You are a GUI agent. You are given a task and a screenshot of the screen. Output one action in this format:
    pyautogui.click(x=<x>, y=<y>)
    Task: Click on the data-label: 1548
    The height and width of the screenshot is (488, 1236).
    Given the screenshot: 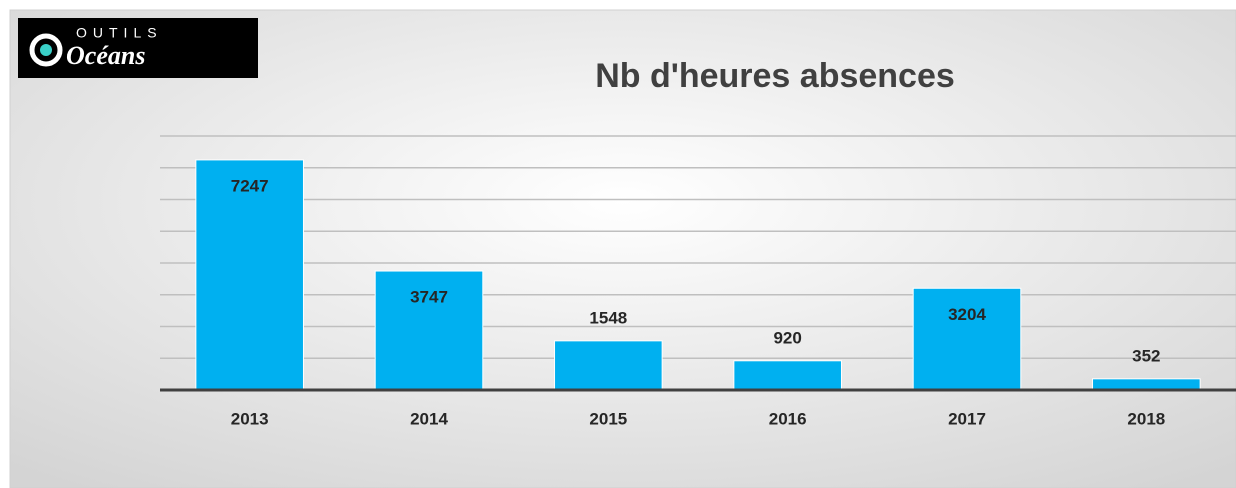 What is the action you would take?
    pyautogui.click(x=608, y=317)
    